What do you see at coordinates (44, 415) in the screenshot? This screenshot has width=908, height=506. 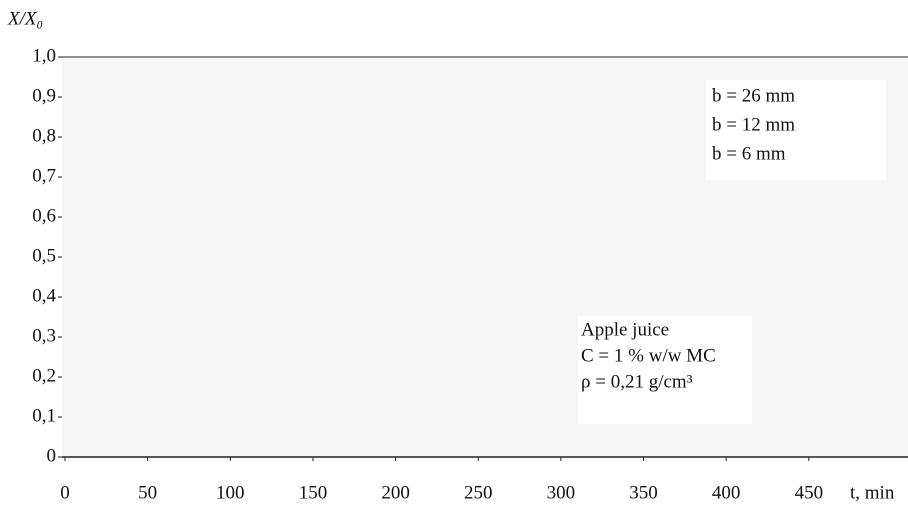 I see `y-tick-label: 0,1` at bounding box center [44, 415].